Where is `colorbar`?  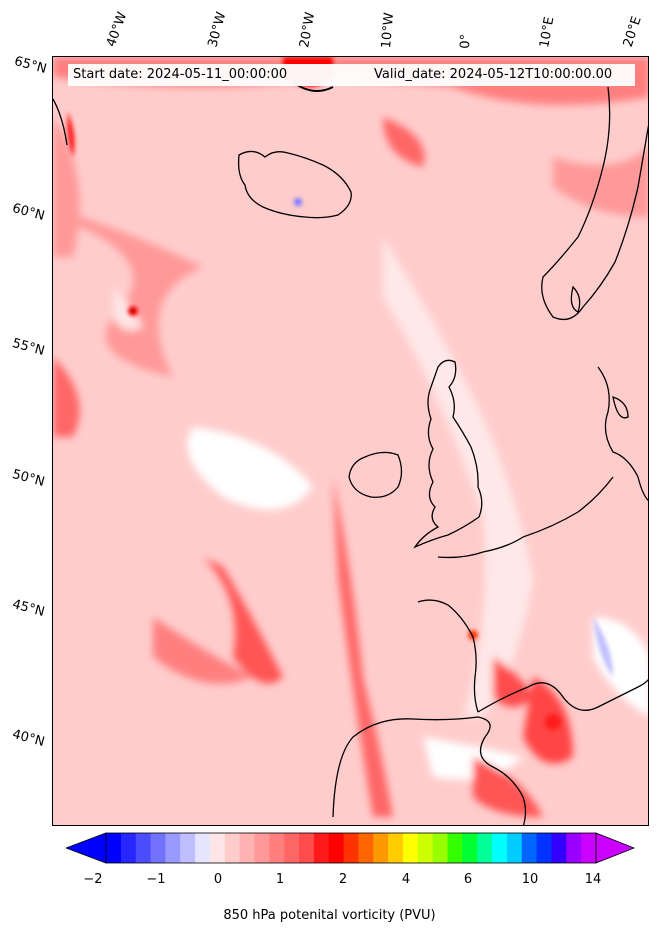 colorbar is located at coordinates (351, 848).